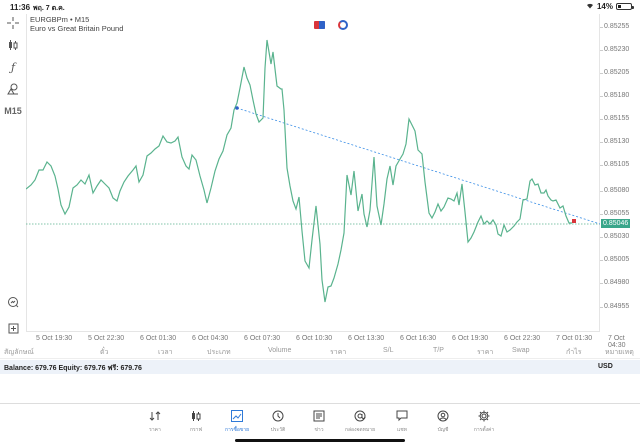 The image size is (640, 447). Describe the element at coordinates (614, 259) in the screenshot. I see `y-tick: 0.85005` at that location.